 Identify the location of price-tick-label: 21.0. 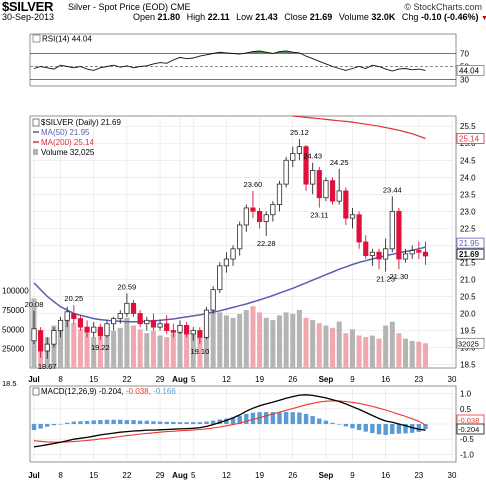
(468, 279).